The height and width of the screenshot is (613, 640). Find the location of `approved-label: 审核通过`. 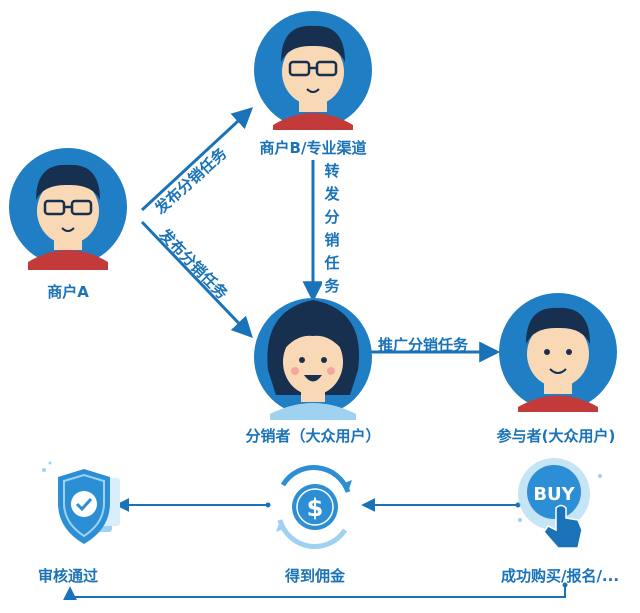

approved-label: 审核通过 is located at coordinates (68, 576).